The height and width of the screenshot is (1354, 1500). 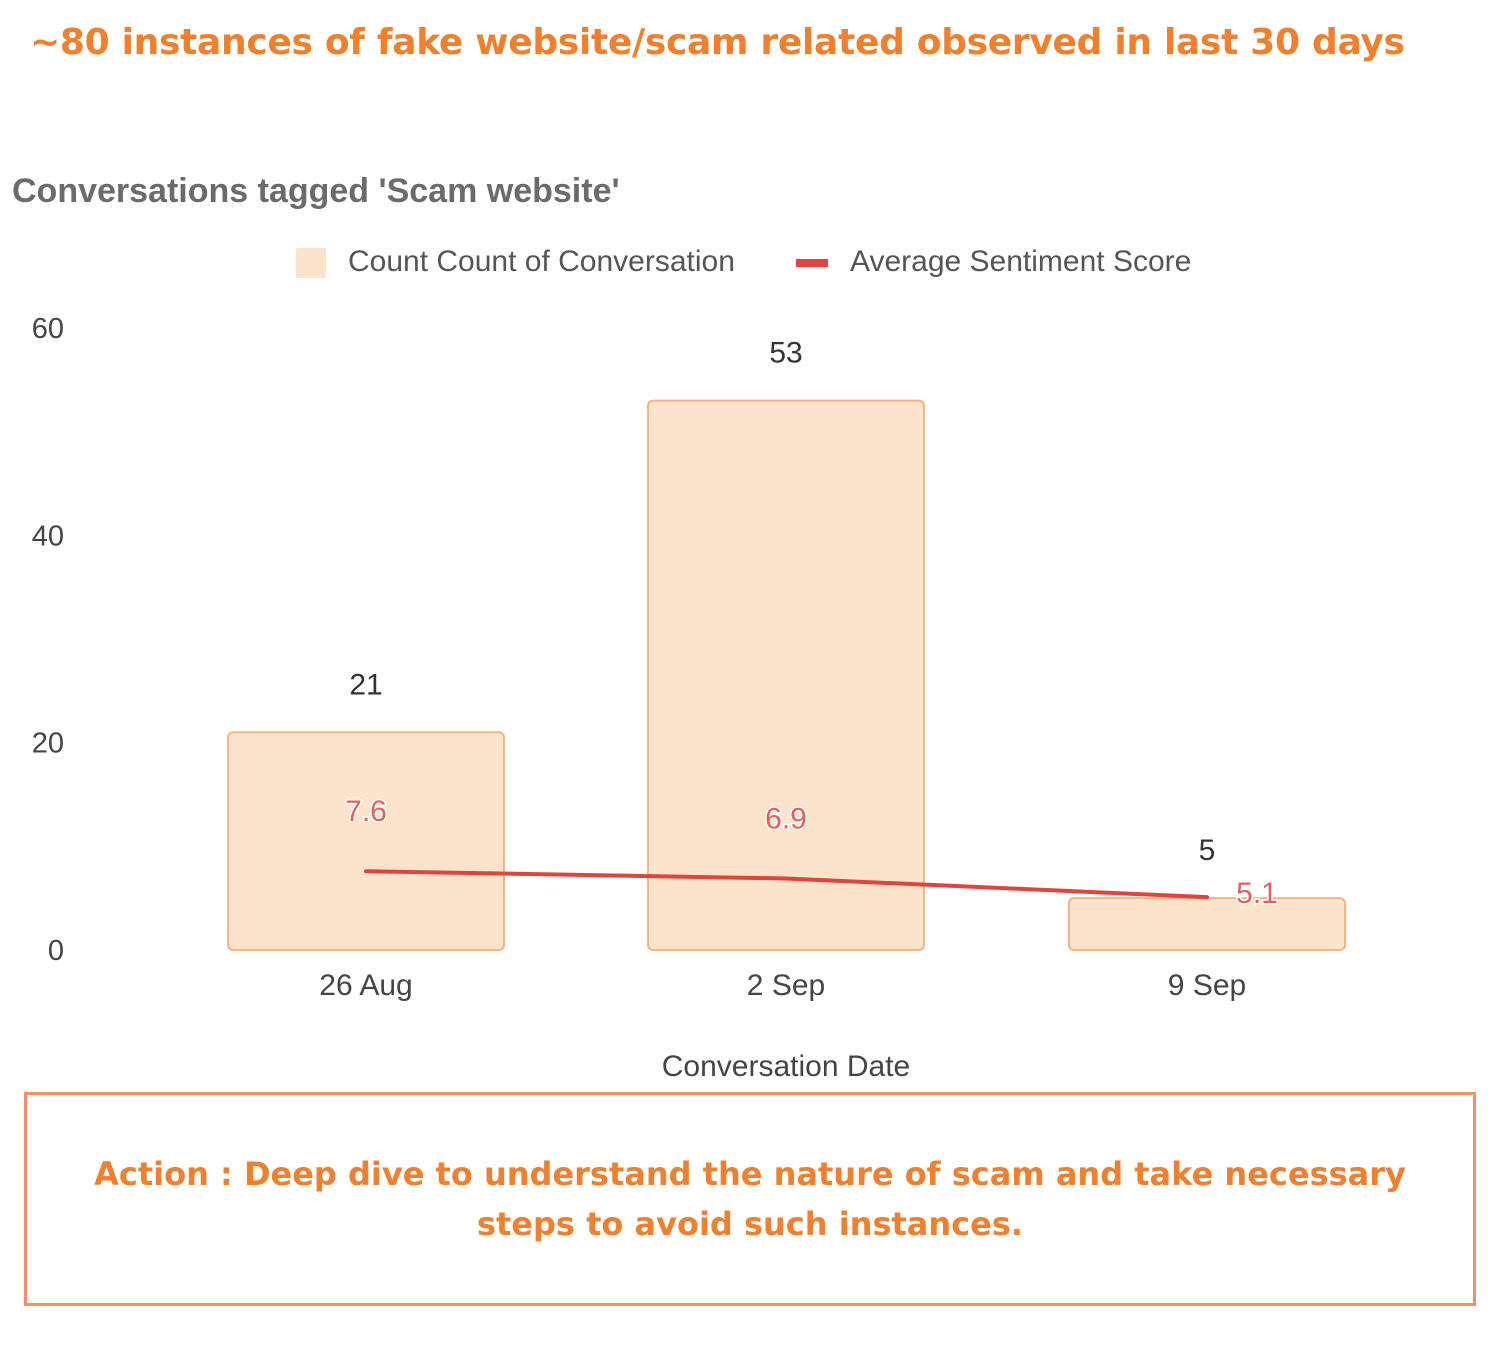 I want to click on y-axis: 0 20 40 60, so click(x=48, y=640).